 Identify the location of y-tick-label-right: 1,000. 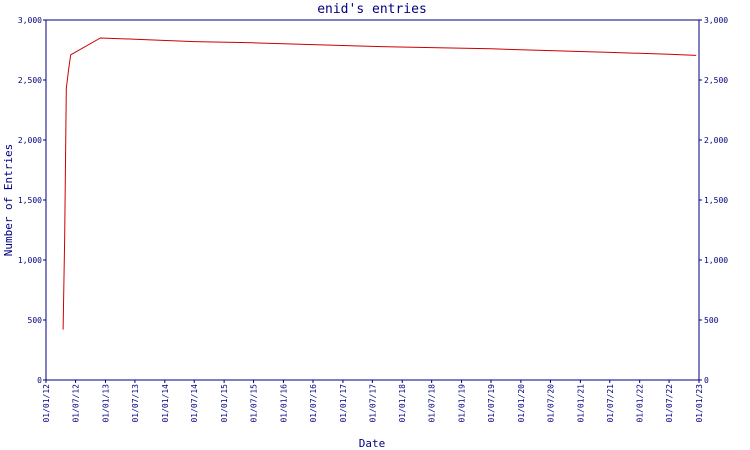
(716, 260).